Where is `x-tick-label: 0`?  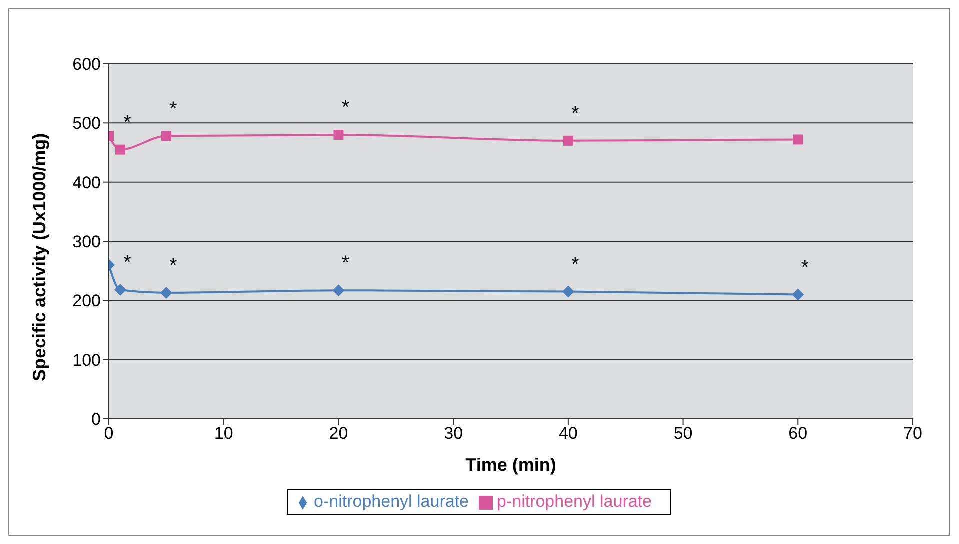
x-tick-label: 0 is located at coordinates (109, 434).